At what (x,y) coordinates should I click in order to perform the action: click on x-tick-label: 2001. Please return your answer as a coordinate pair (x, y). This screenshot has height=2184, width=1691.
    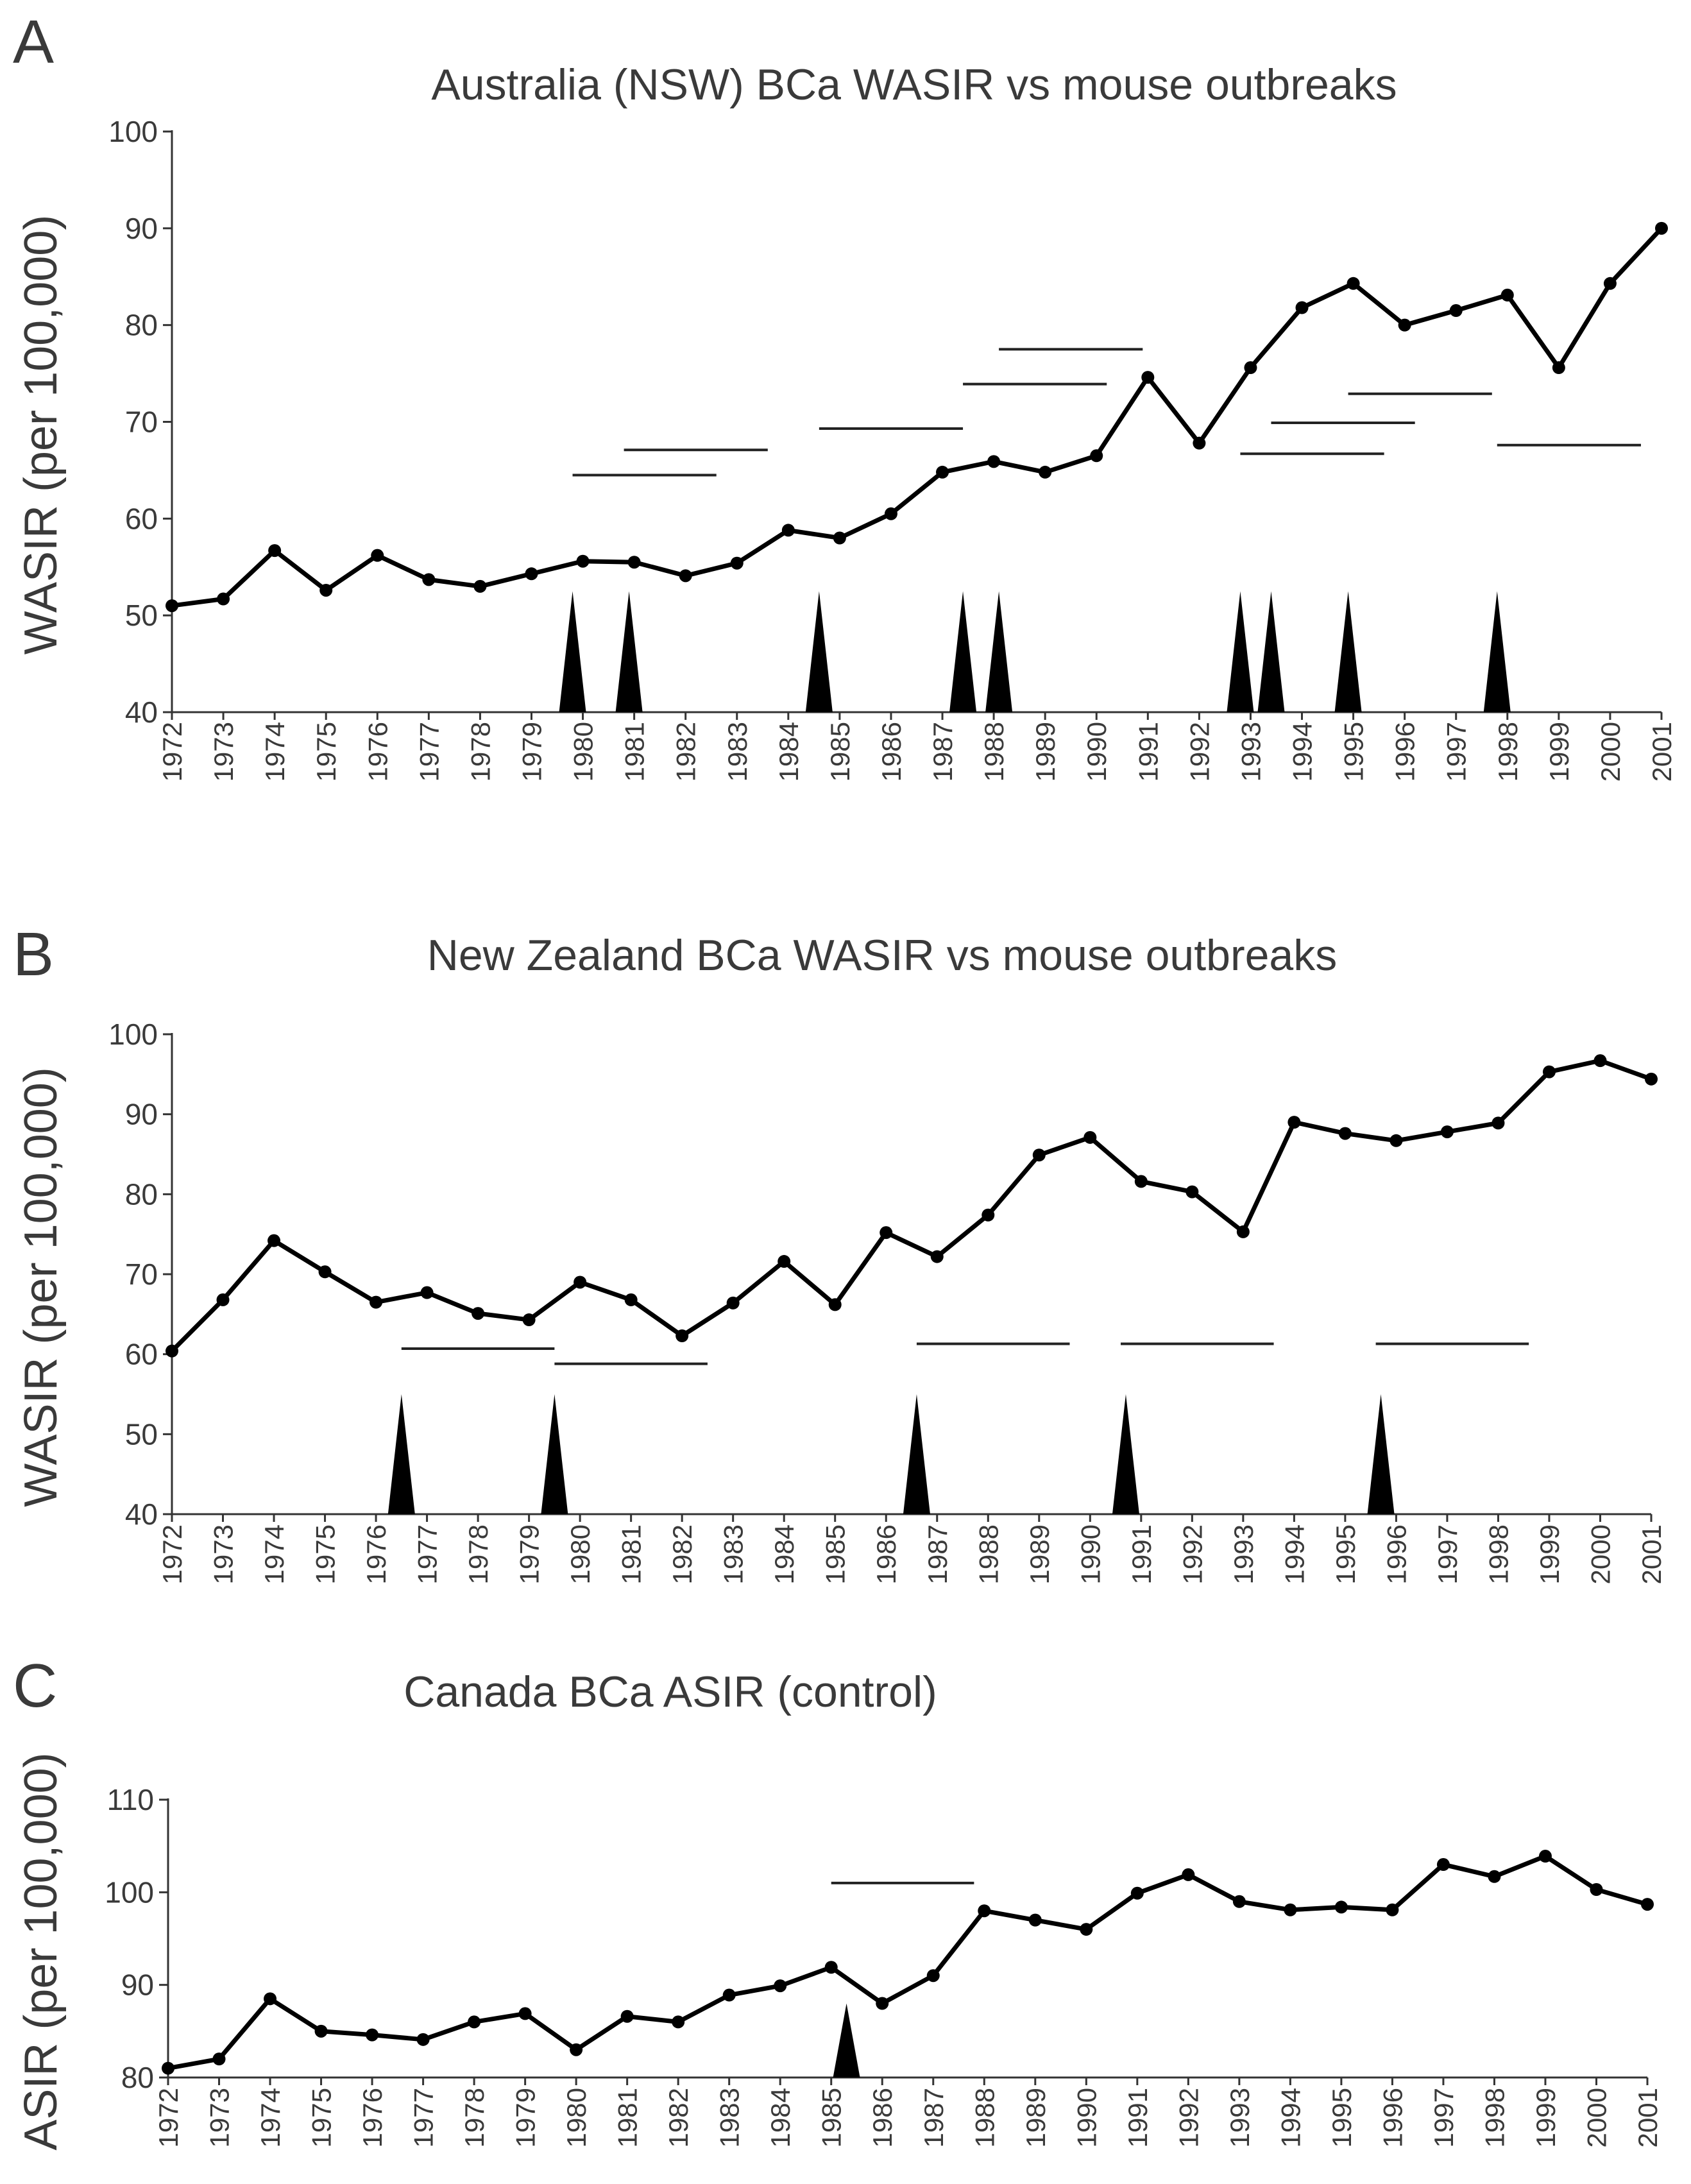
    Looking at the image, I should click on (1648, 2117).